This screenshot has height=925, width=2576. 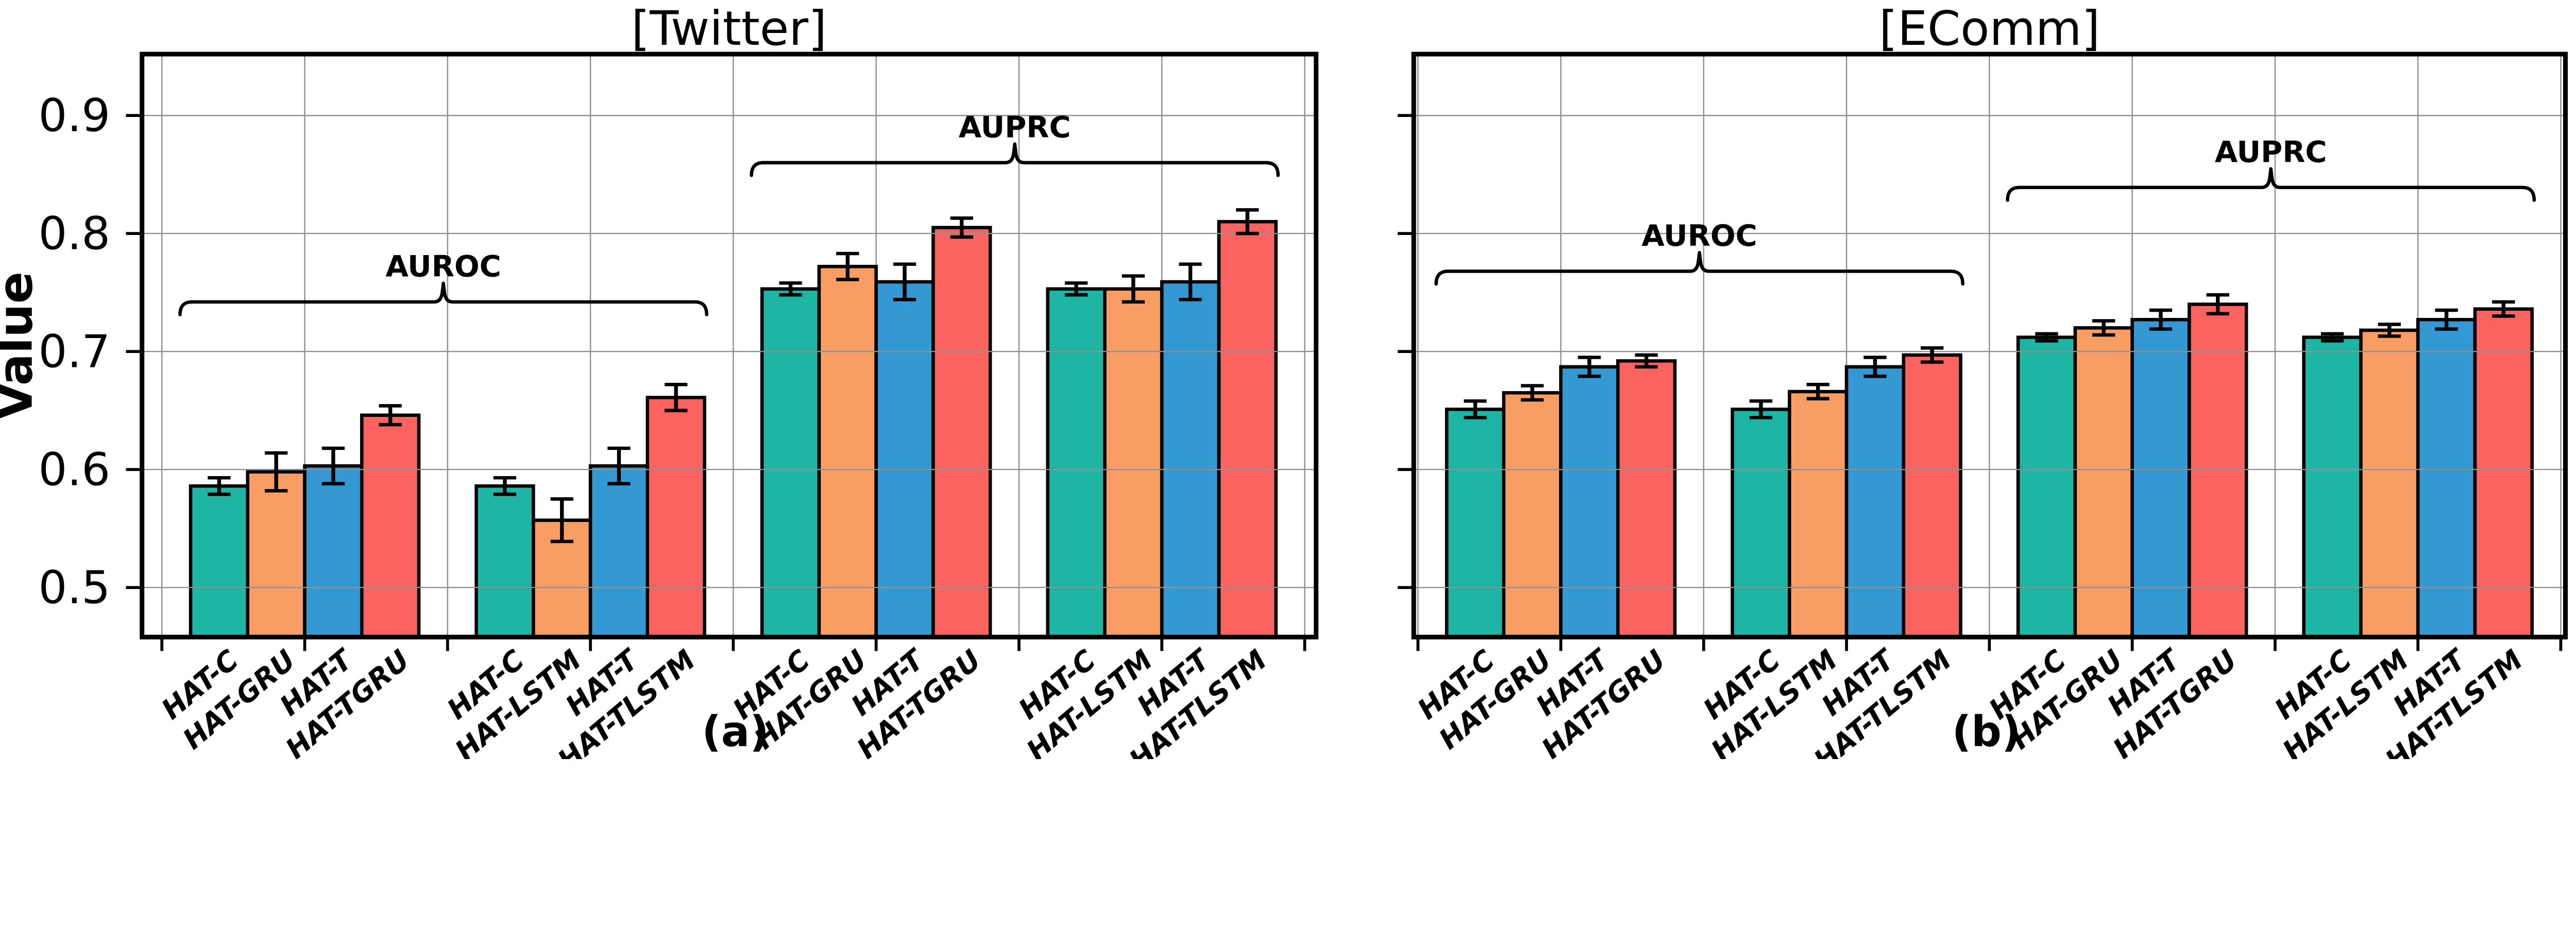 What do you see at coordinates (21, 345) in the screenshot?
I see `y-axis-label: Value` at bounding box center [21, 345].